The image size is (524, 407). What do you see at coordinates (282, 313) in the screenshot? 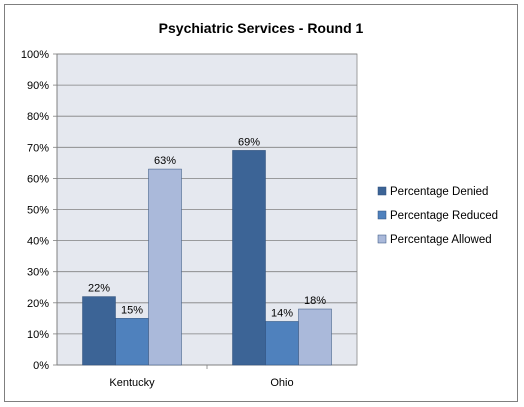
I see `data-label: 14%` at bounding box center [282, 313].